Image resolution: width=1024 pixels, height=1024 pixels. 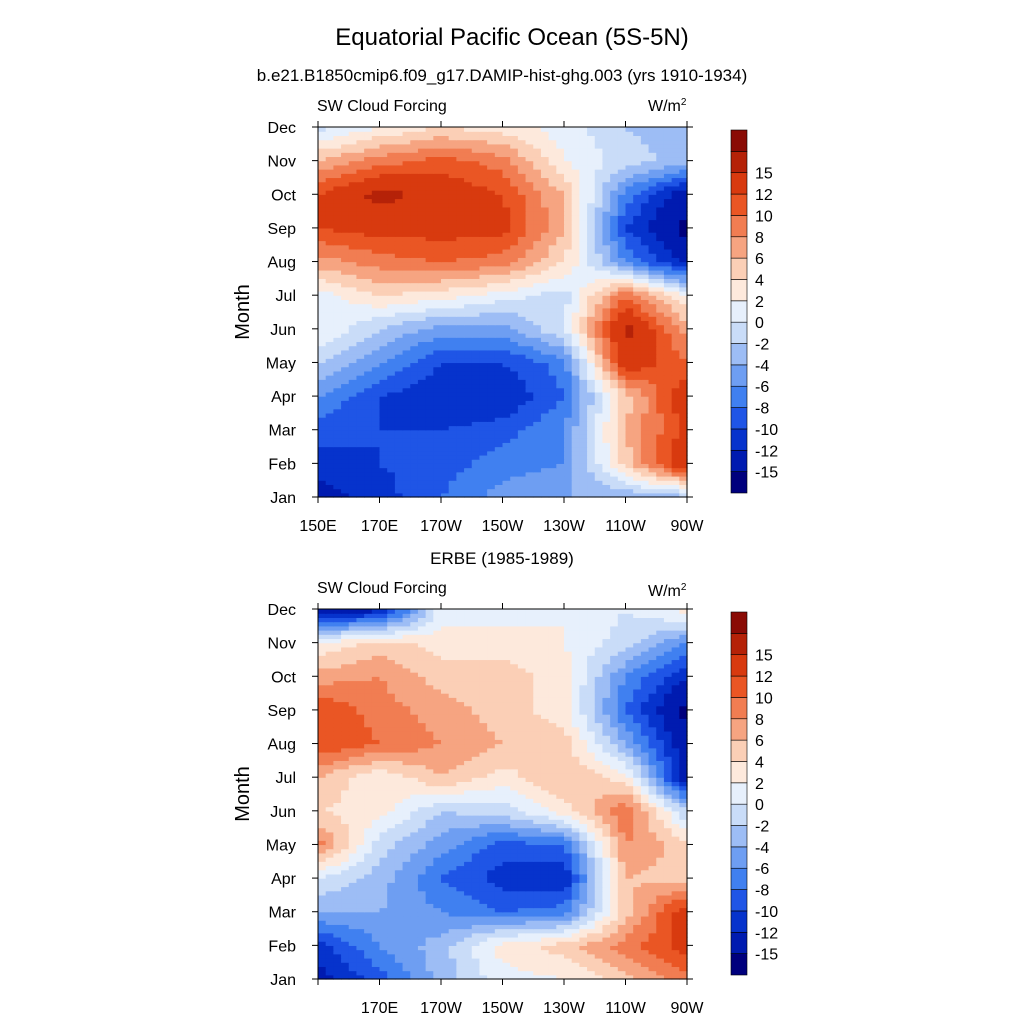 I want to click on x-tick-label: 150W, so click(x=503, y=526).